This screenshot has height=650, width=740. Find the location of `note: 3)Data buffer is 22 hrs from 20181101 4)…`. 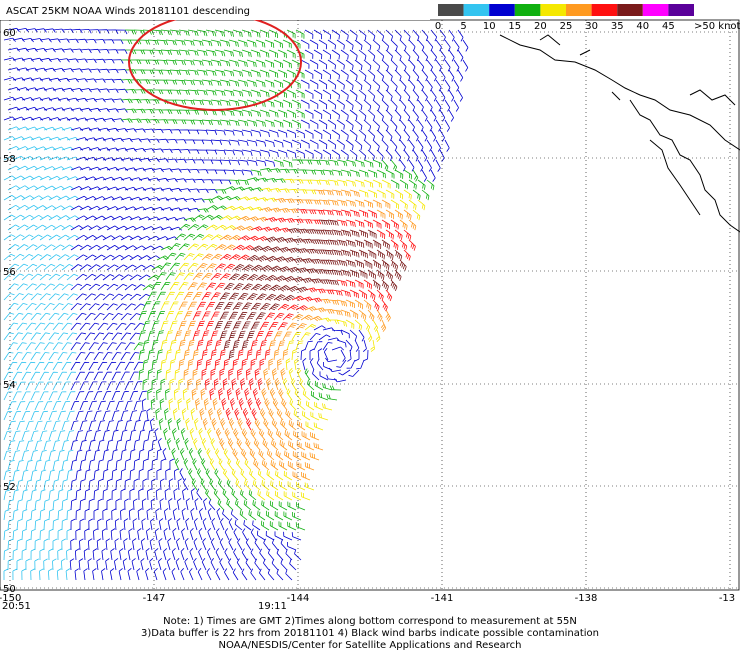

note: 3)Data buffer is 22 hrs from 20181101 4)… is located at coordinates (370, 633).